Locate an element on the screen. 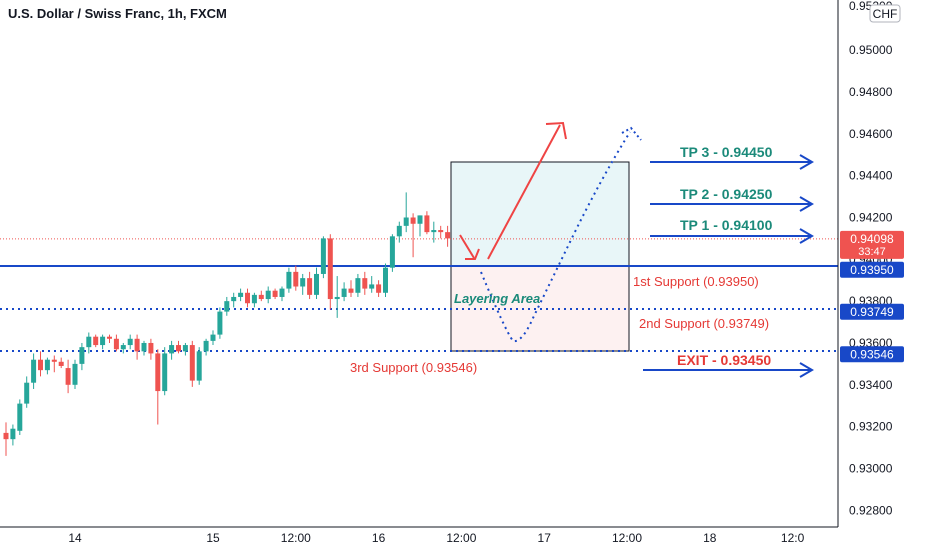  y-tick-label: 0.94200 is located at coordinates (871, 217).